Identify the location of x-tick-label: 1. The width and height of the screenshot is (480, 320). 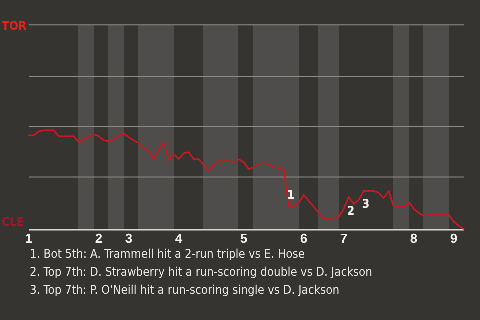
(29, 238).